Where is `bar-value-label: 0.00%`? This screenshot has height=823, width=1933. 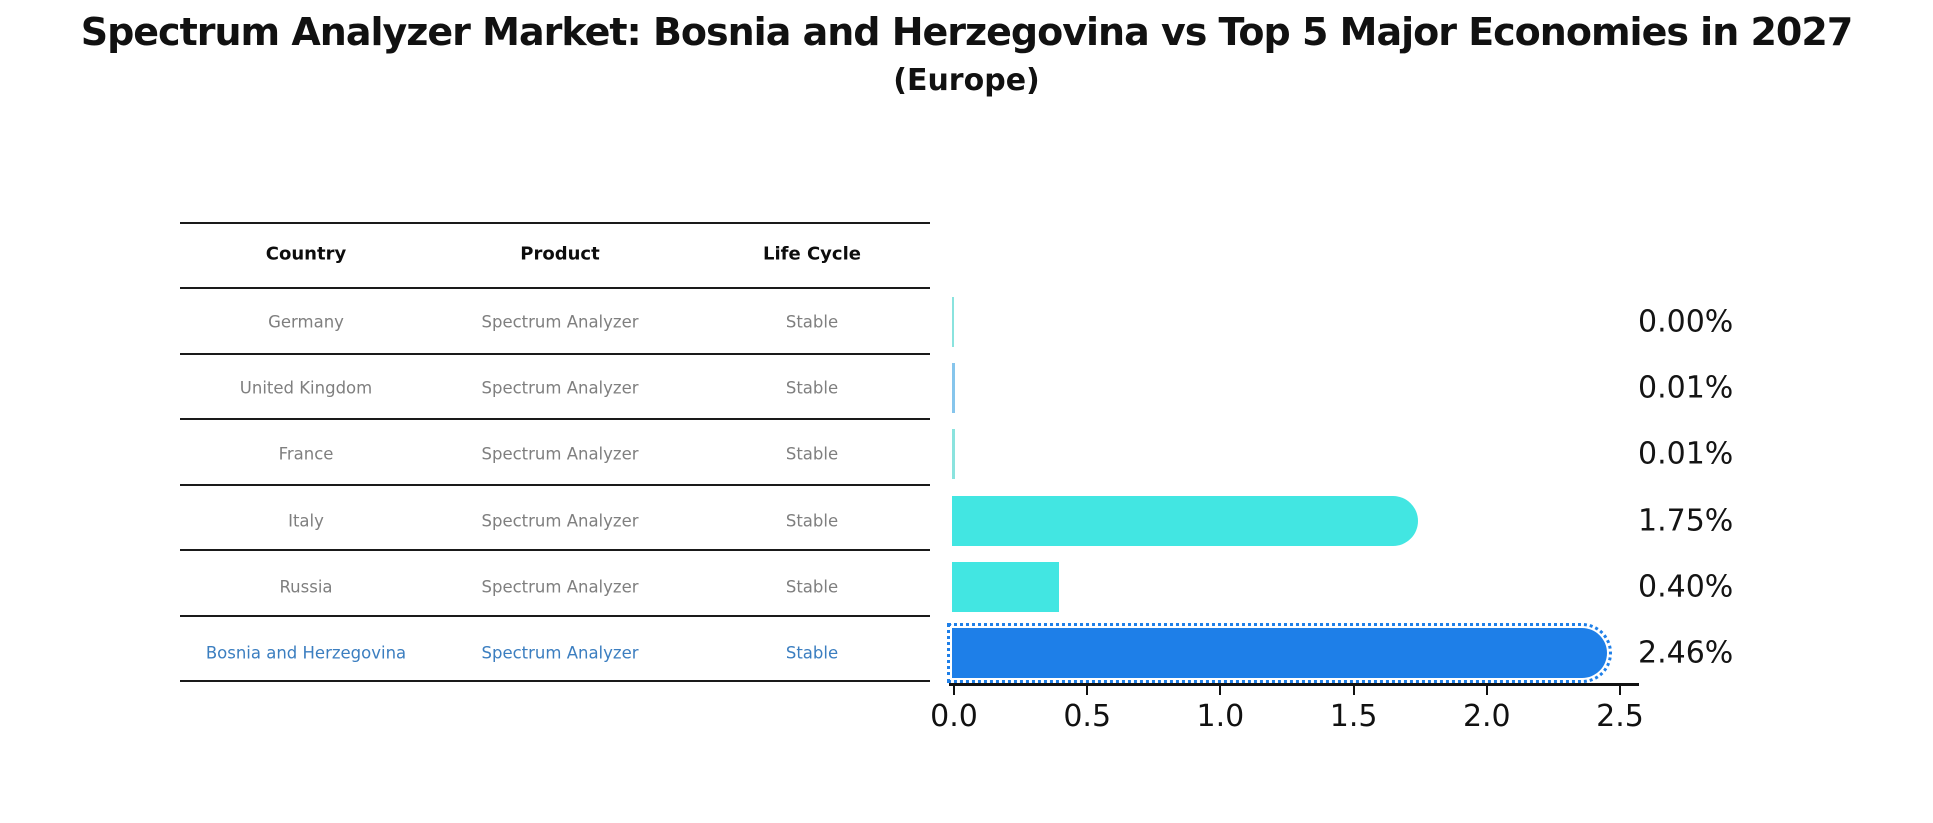 bar-value-label: 0.00% is located at coordinates (1686, 322).